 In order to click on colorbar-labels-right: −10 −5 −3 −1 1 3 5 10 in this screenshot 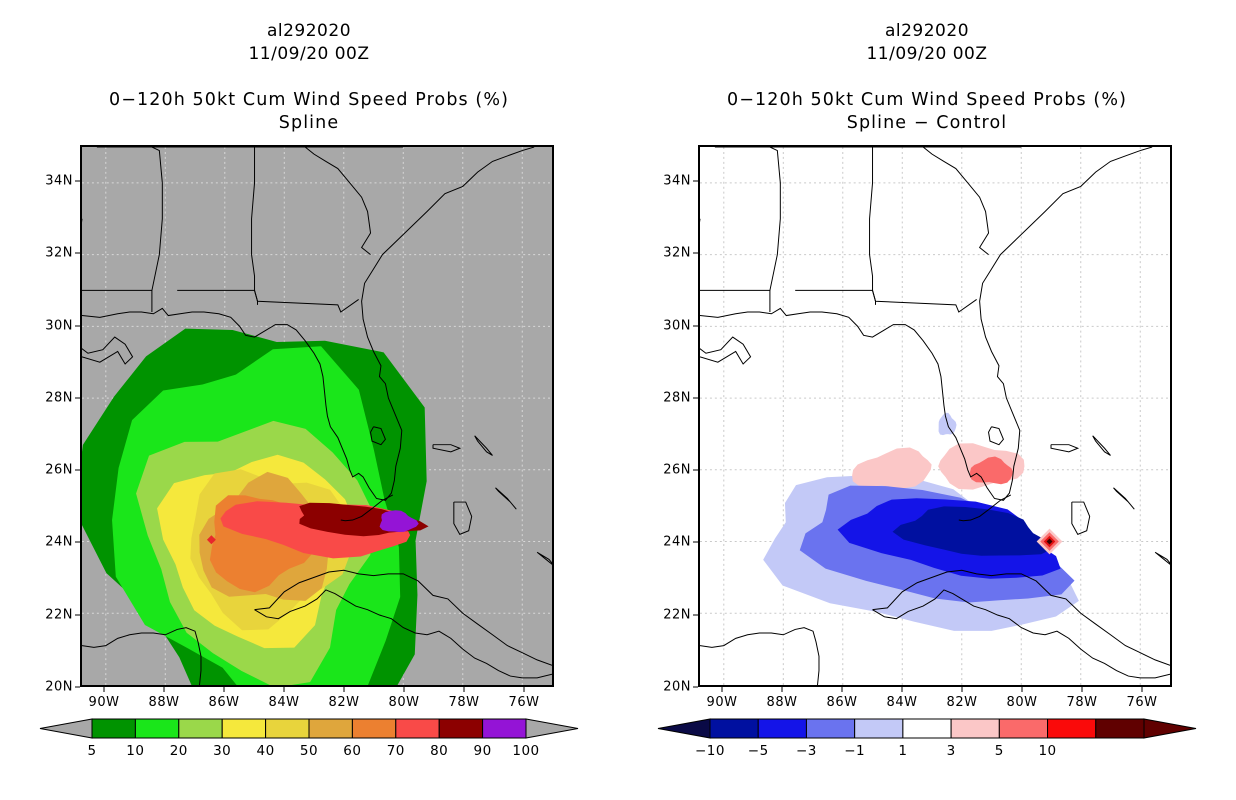, I will do `click(927, 754)`.